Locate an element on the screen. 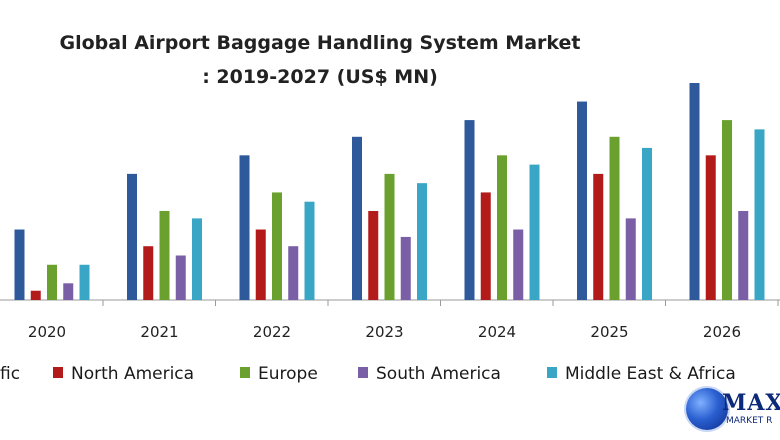  bar-2022-south-america is located at coordinates (293, 273).